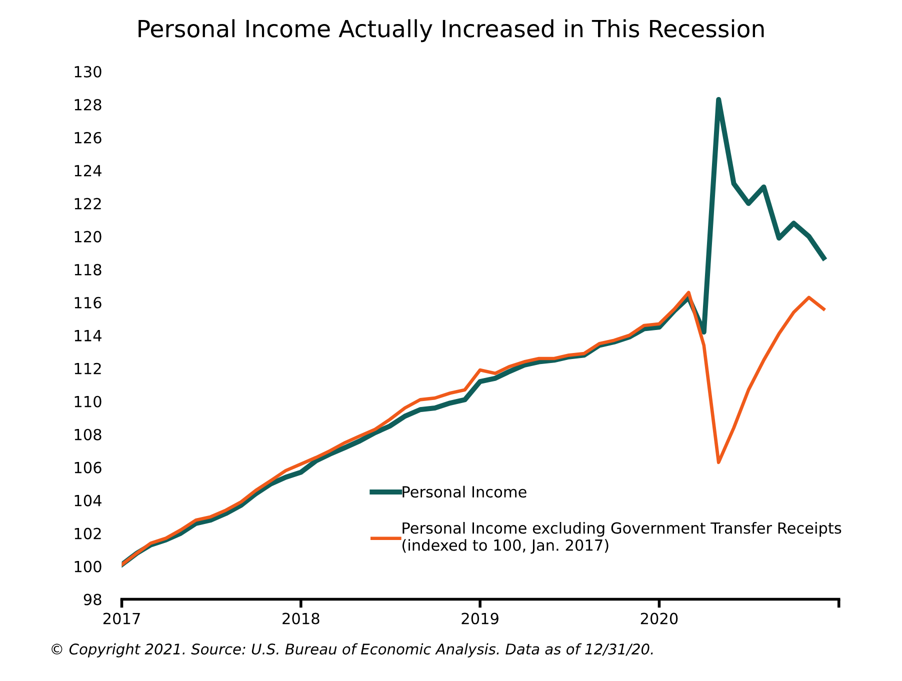 This screenshot has height=681, width=902. What do you see at coordinates (88, 270) in the screenshot?
I see `y-tick-label: 118` at bounding box center [88, 270].